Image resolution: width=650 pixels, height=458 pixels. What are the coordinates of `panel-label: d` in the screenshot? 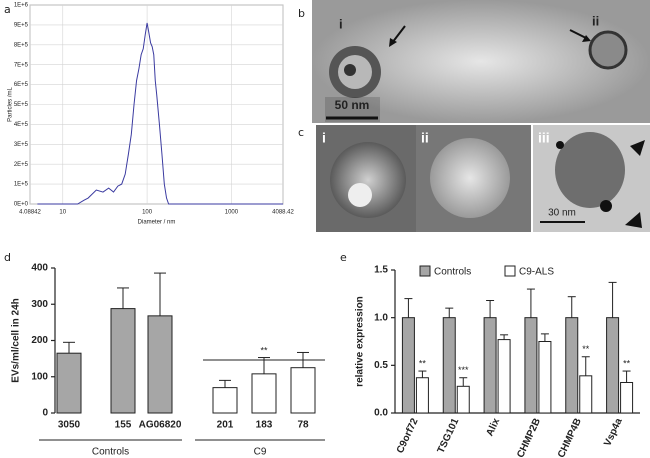 It's located at (7, 257).